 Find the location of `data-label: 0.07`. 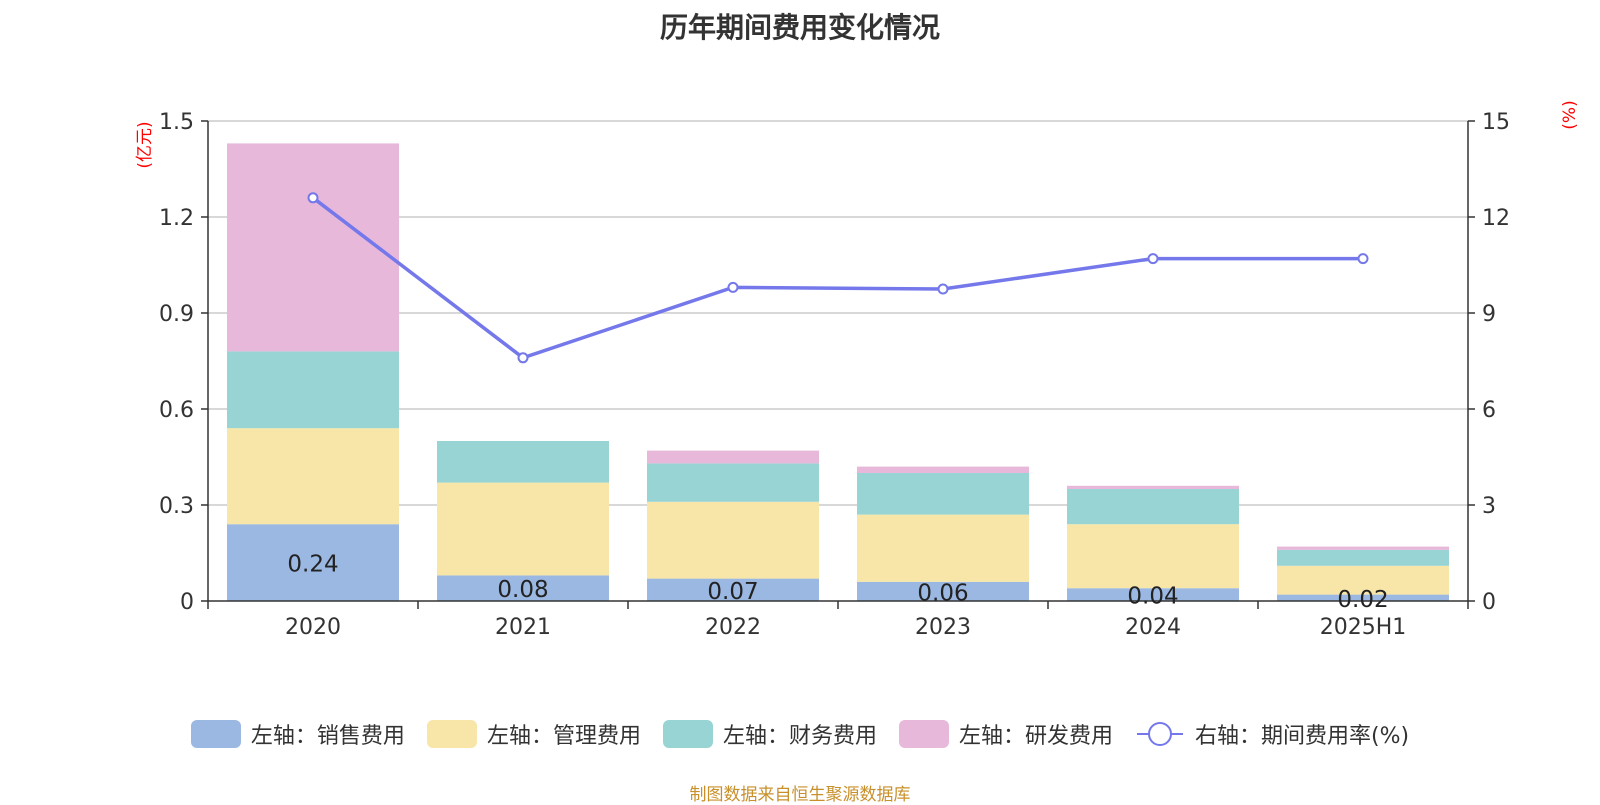

data-label: 0.07 is located at coordinates (732, 592).